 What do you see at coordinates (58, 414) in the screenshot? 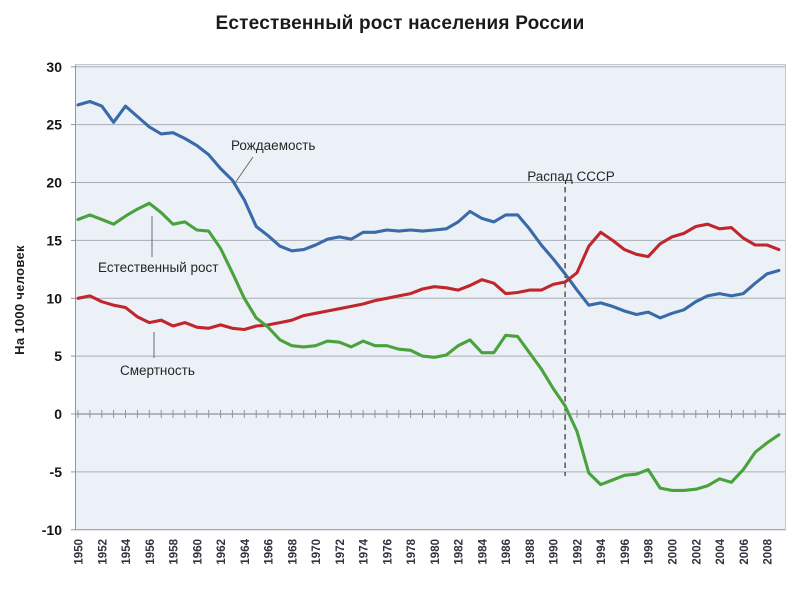
I see `y-tick-label-0: 0` at bounding box center [58, 414].